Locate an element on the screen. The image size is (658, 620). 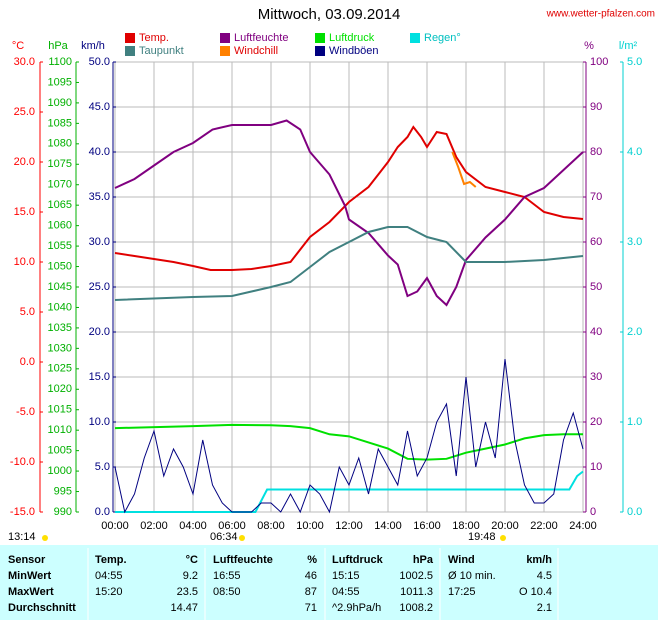
table-cell: 1011.3 is located at coordinates (416, 592).